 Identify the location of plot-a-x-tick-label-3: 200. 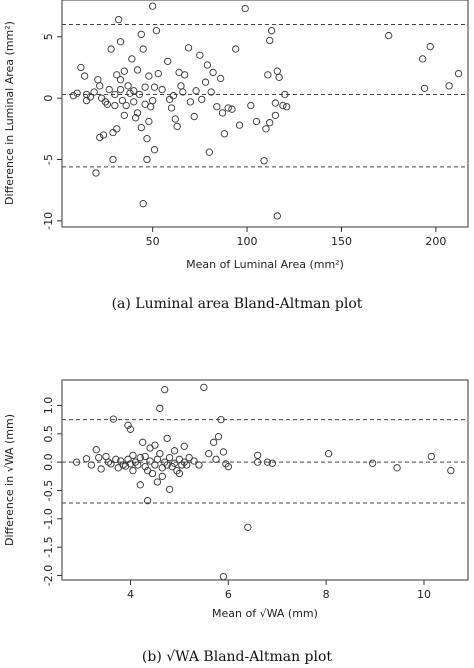
(435, 241).